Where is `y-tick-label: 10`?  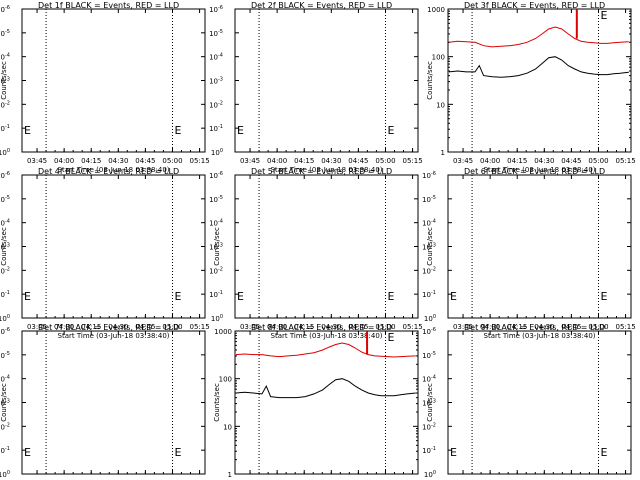
y-tick-label: 10 is located at coordinates (227, 427).